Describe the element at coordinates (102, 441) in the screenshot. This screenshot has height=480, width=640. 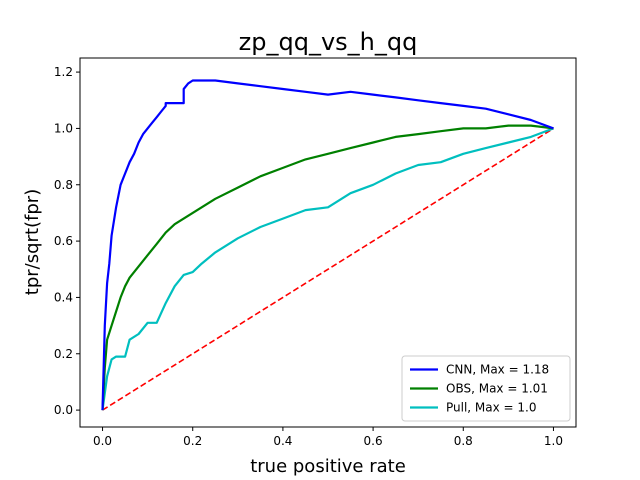
I see `x-tick-label: 0.0` at that location.